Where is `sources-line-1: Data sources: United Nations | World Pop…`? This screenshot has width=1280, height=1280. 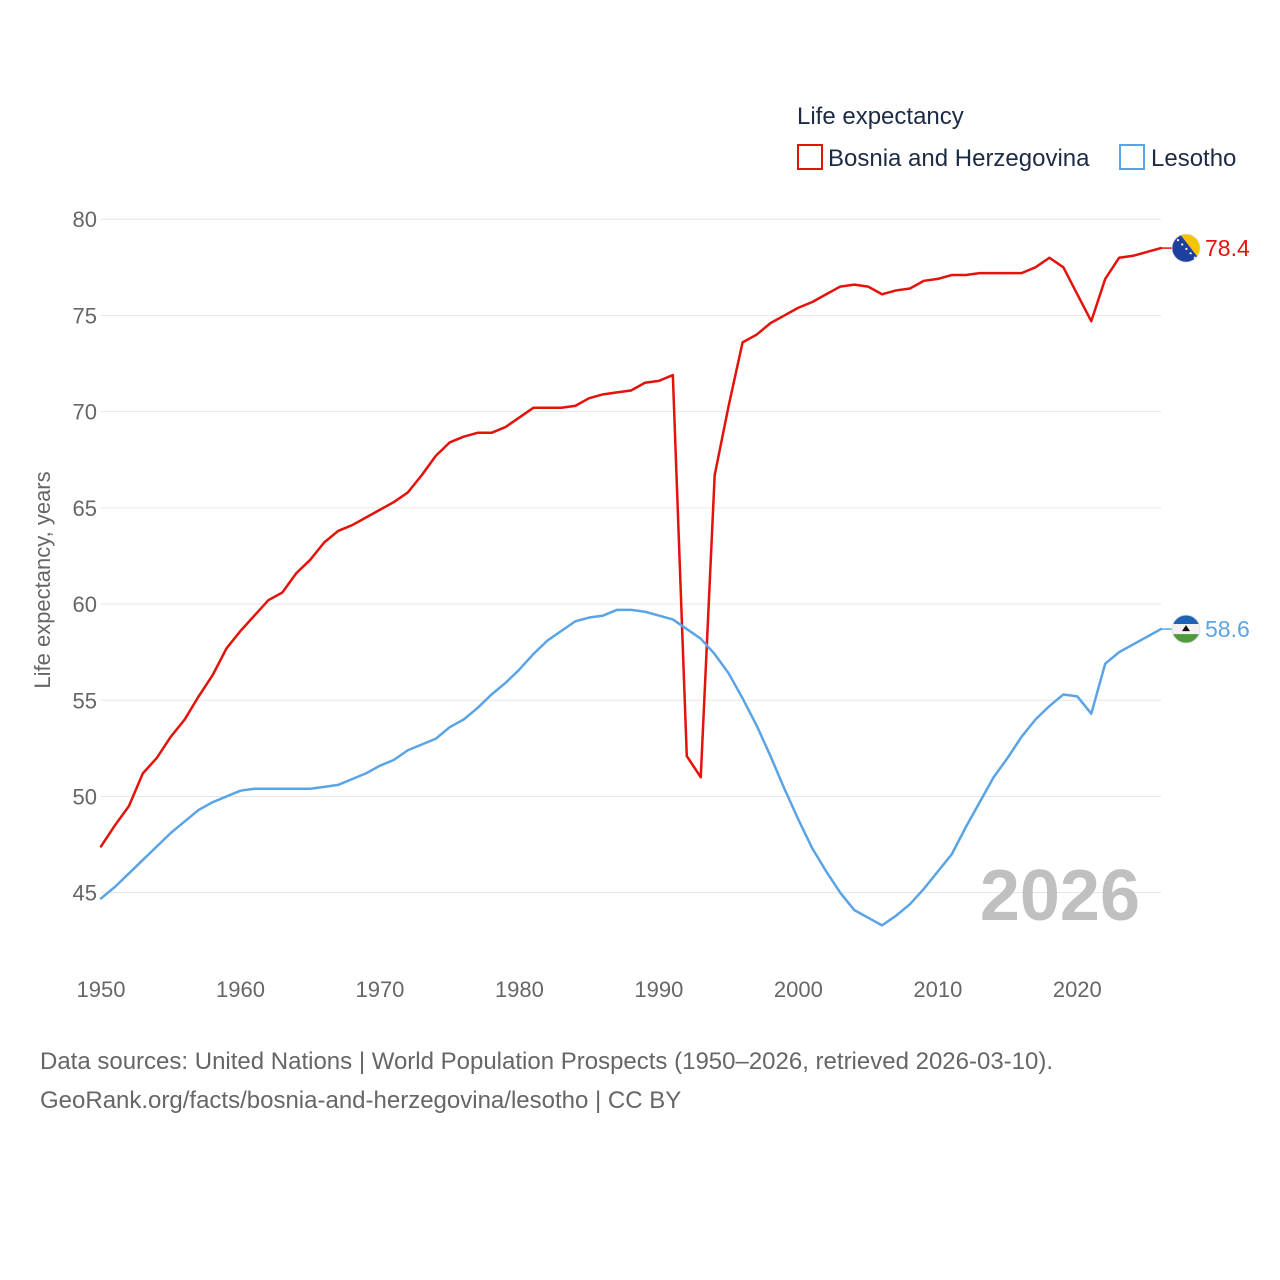
sources-line-1: Data sources: United Nations | World Pop… is located at coordinates (547, 1061).